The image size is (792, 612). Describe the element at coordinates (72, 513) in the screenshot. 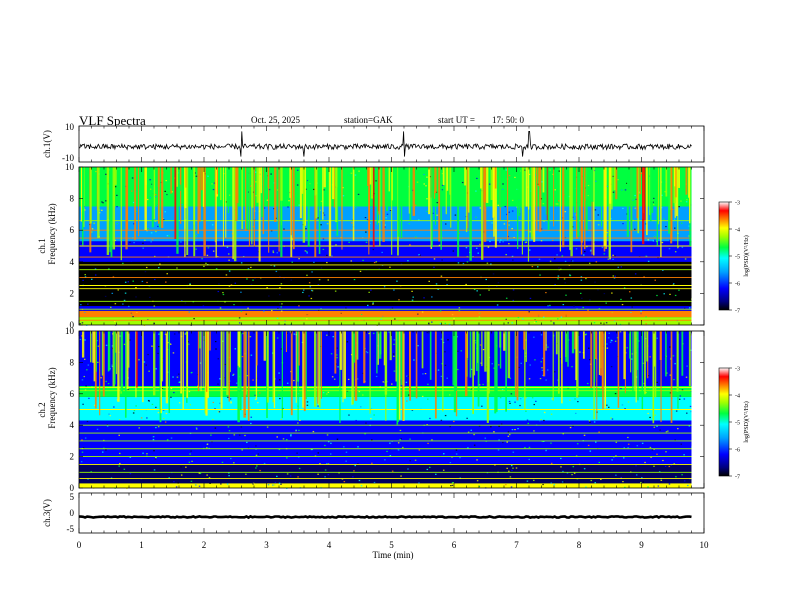

I see `ch3-ytick-0: 0` at that location.